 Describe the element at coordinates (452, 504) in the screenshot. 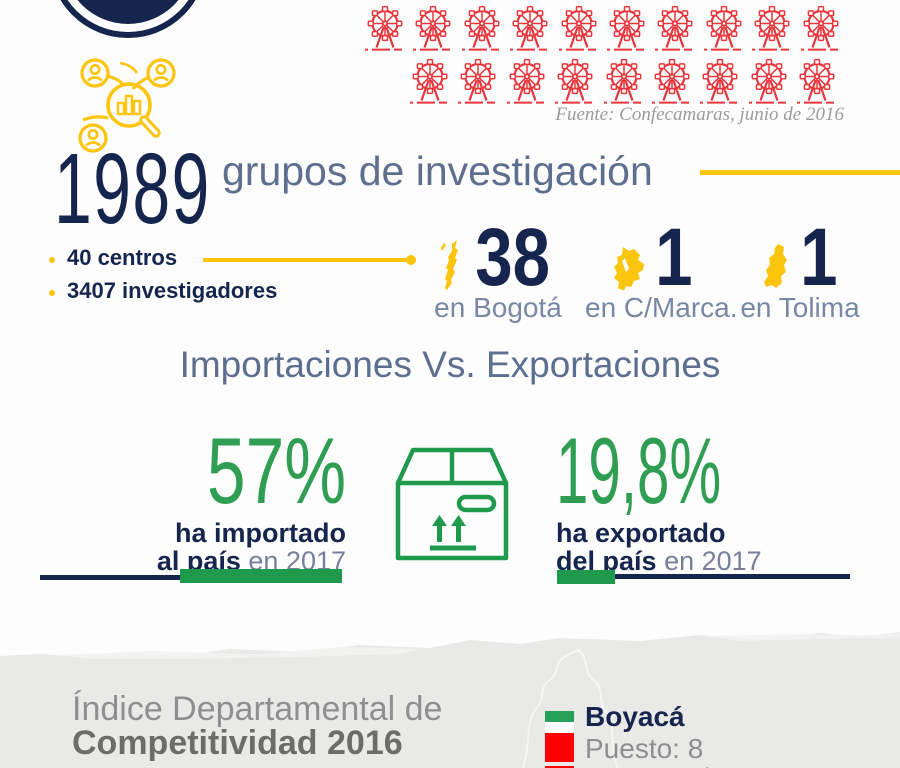

I see `shipping-box-icon` at that location.